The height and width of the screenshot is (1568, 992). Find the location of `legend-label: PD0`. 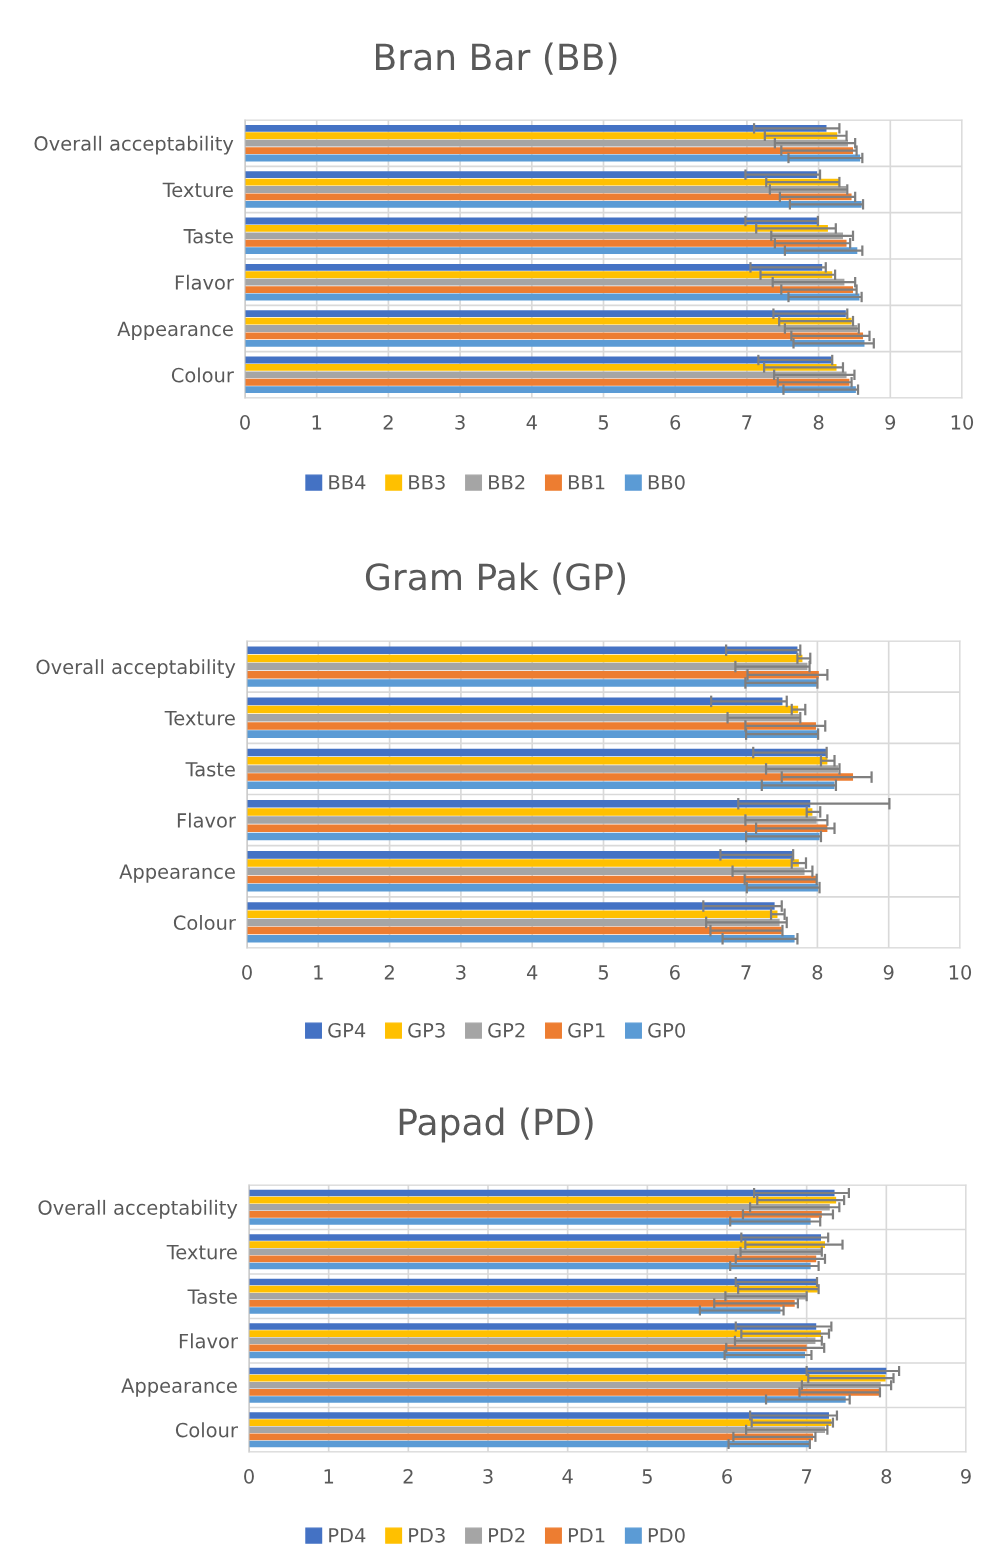

legend-label: PD0 is located at coordinates (666, 1535).